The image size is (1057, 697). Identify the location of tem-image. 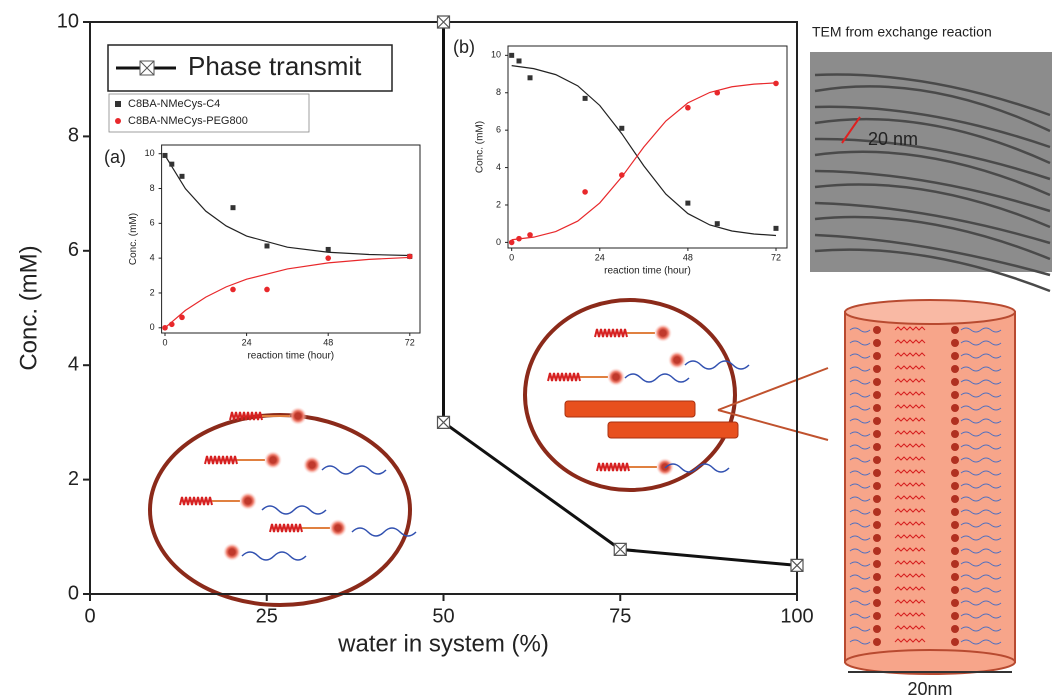
(931, 162).